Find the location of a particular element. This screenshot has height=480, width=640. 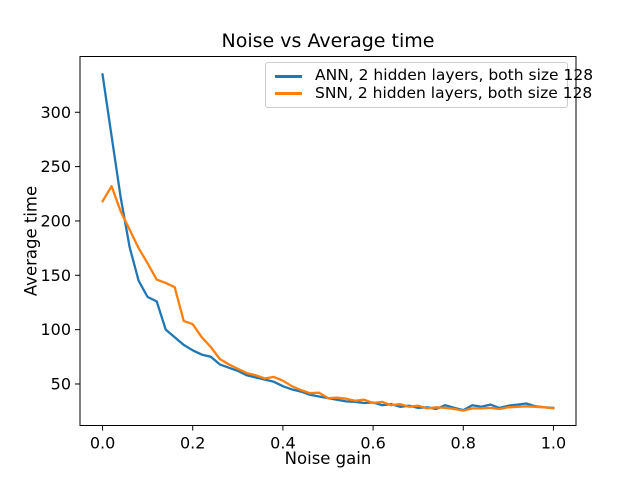

y-tick-label: 200 is located at coordinates (55, 220).